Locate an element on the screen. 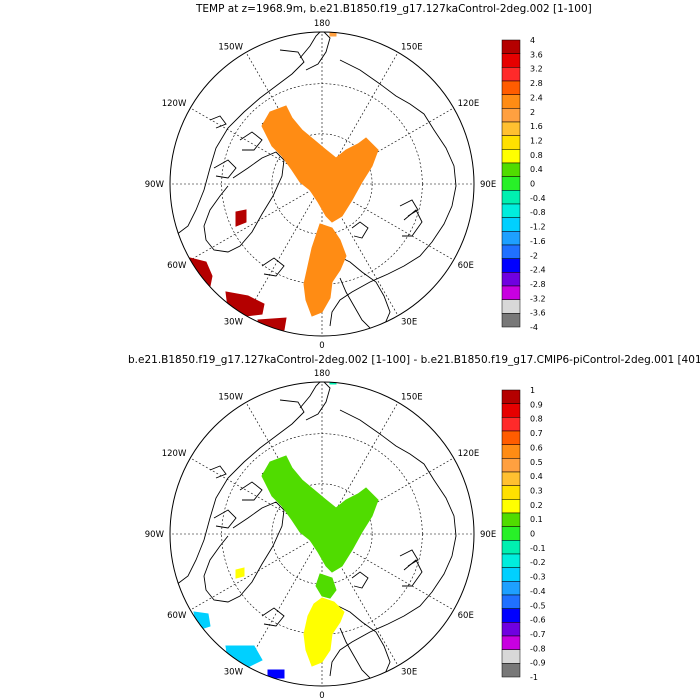 The width and height of the screenshot is (700, 700). colorbar-label: 0.1 is located at coordinates (536, 519).